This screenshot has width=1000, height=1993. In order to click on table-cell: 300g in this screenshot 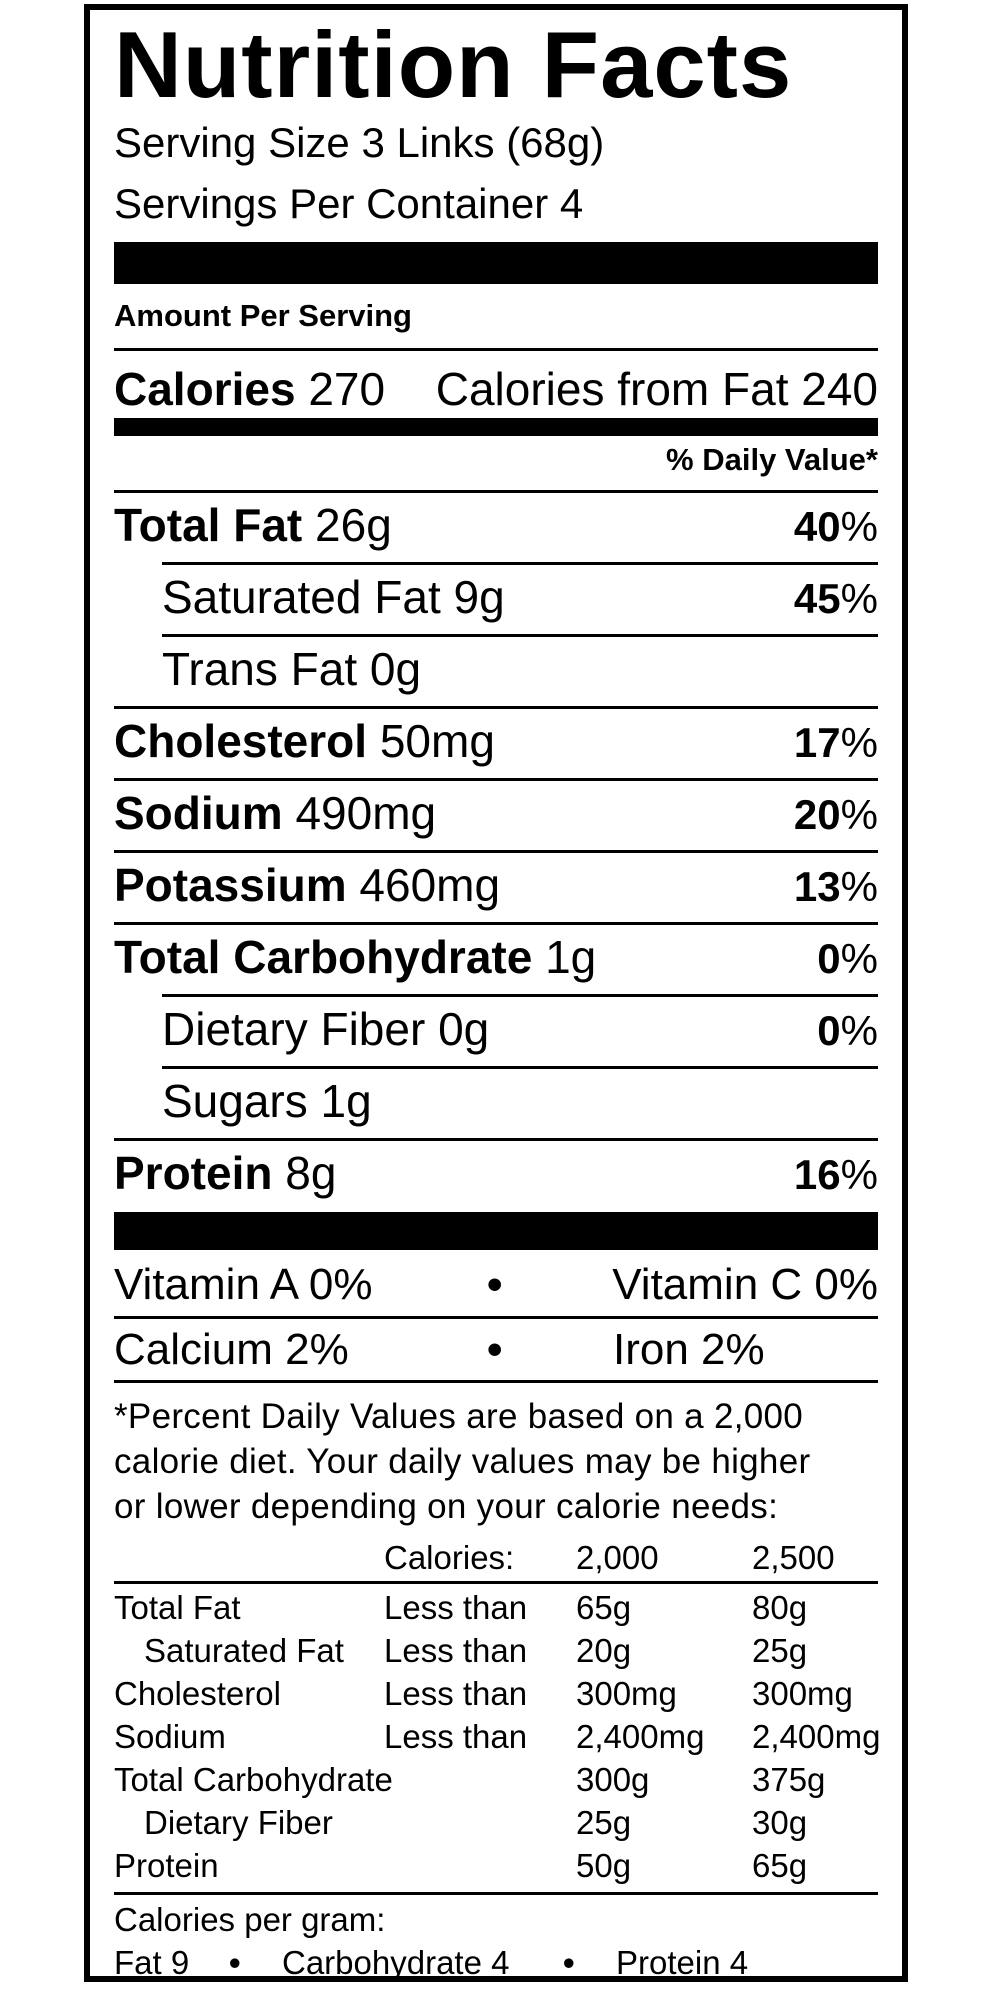, I will do `click(613, 1779)`.